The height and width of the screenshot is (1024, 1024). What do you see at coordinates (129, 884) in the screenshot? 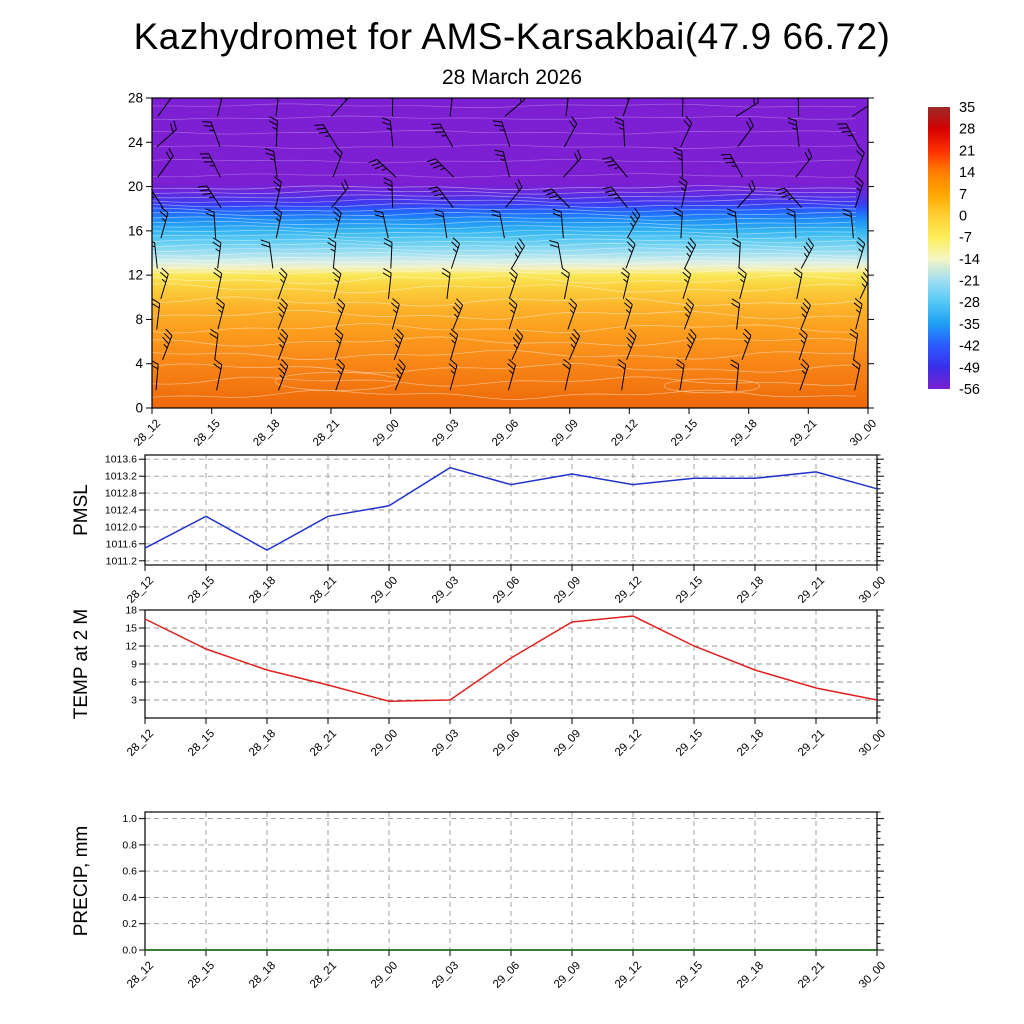
I see `y-axis-labels: 1.0 0.8 0.6 0.4 0.2 0.0` at bounding box center [129, 884].